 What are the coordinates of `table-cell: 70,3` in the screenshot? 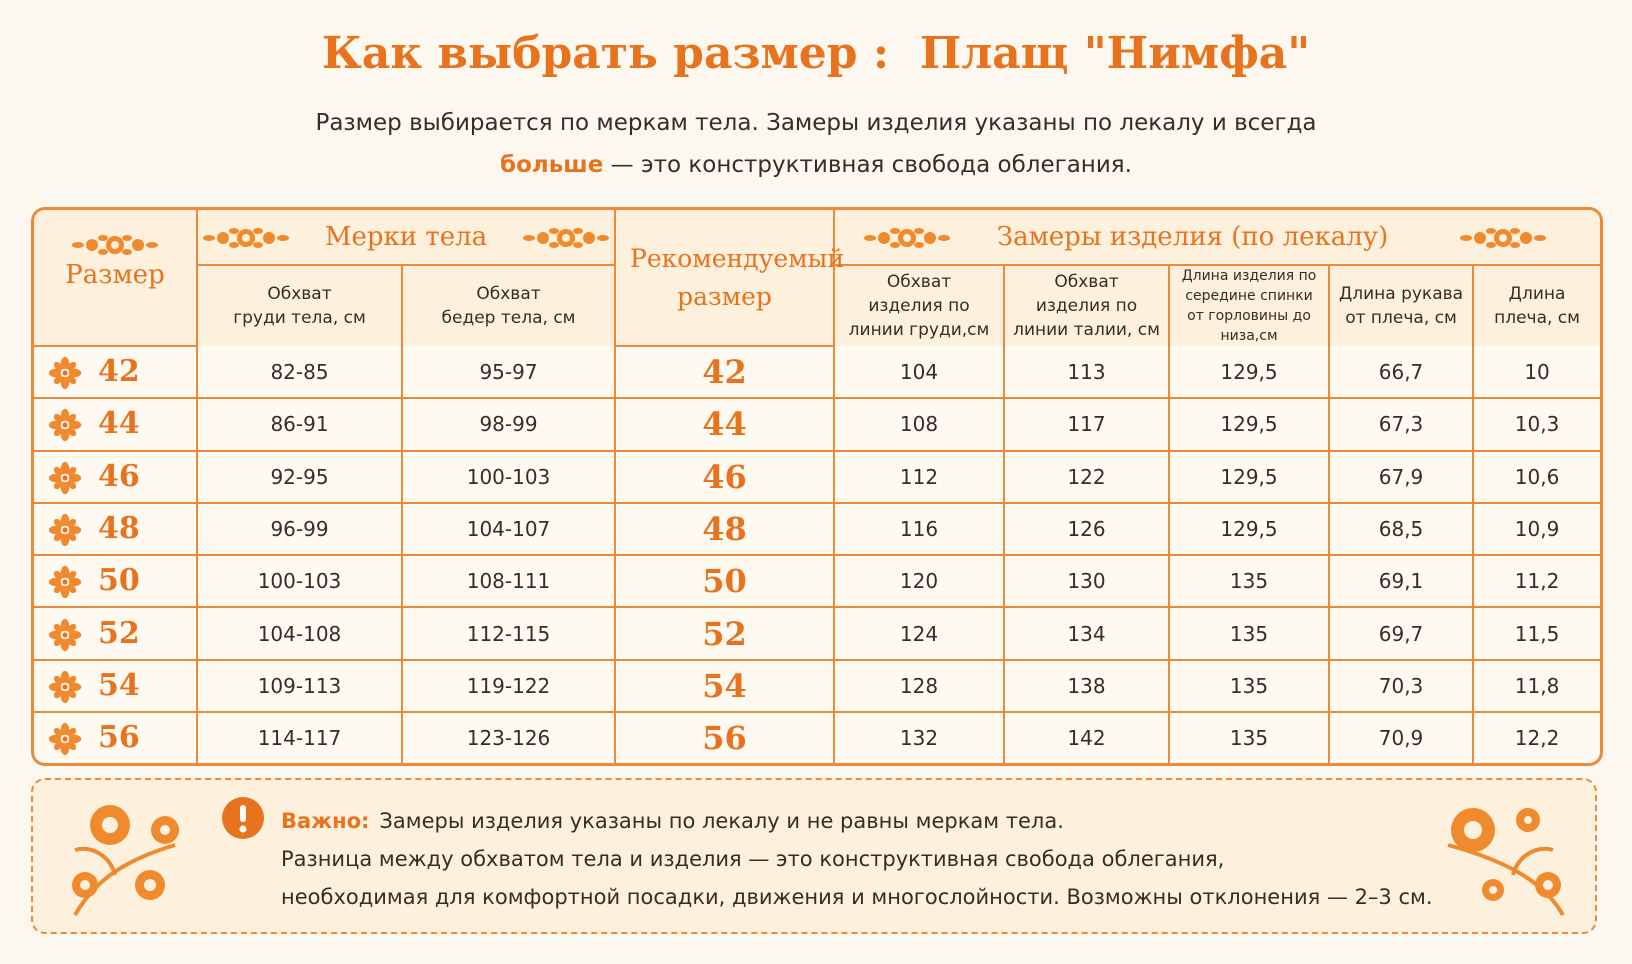 It's located at (1401, 685).